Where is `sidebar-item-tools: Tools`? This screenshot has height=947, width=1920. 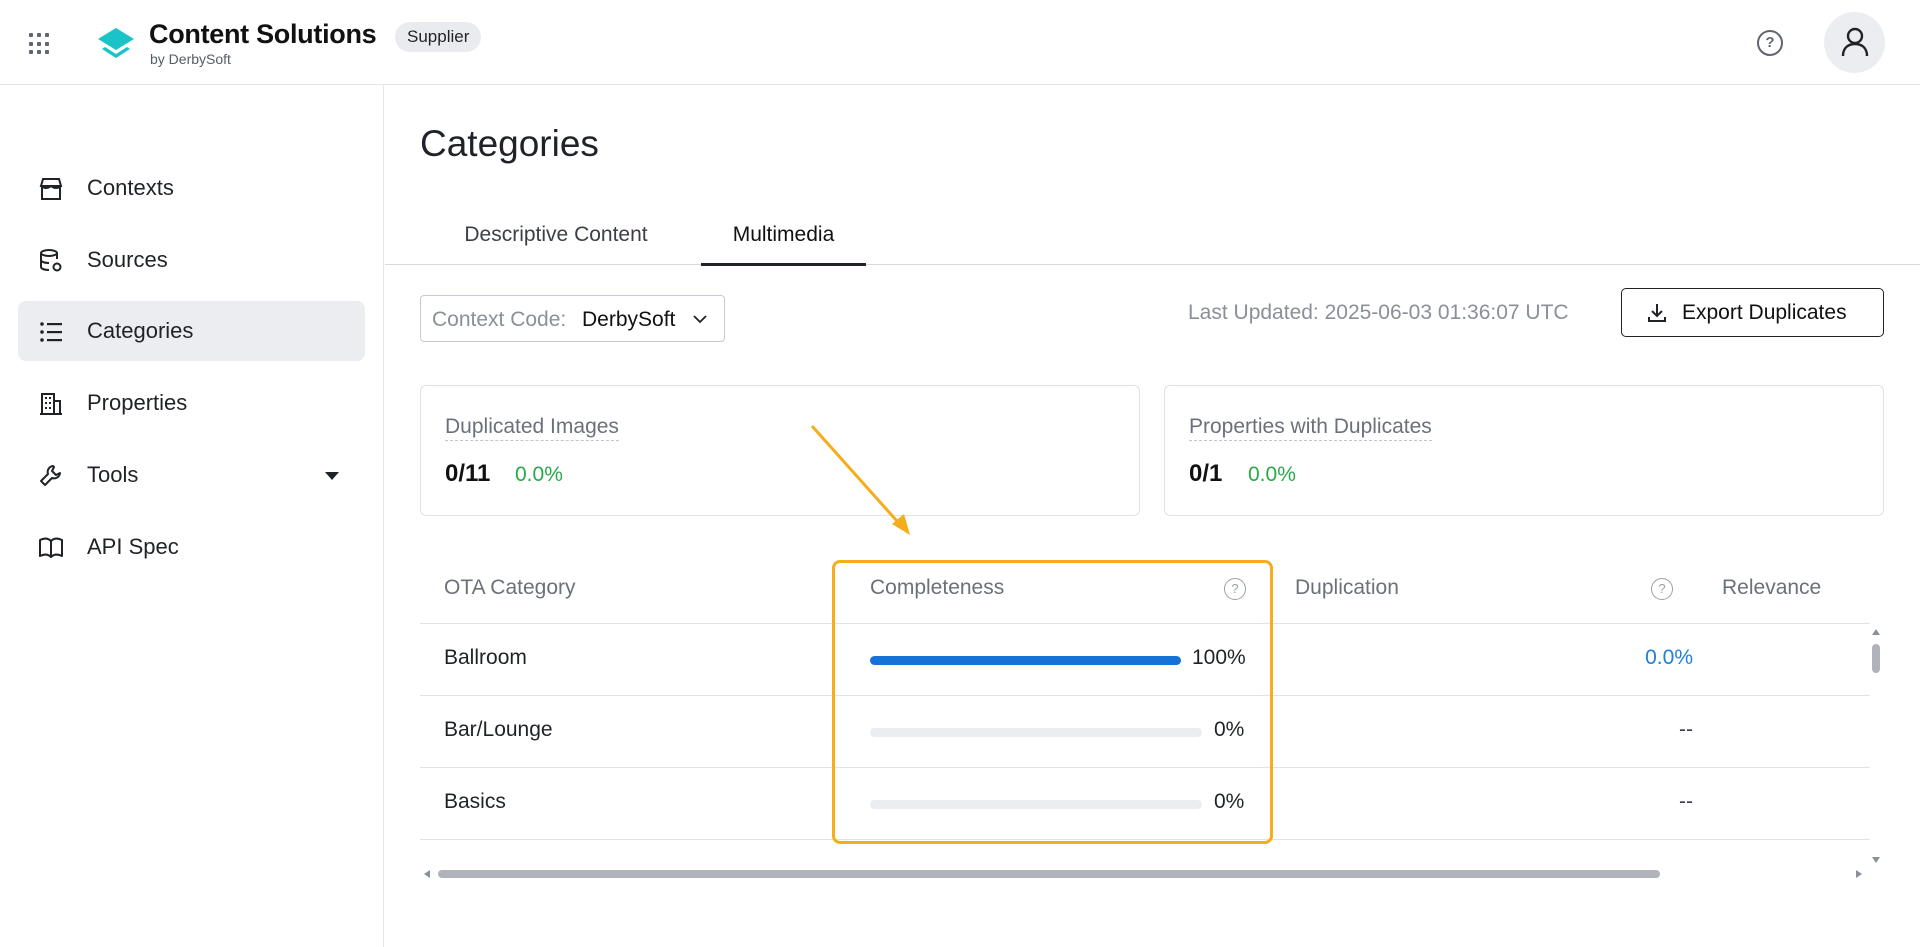 sidebar-item-tools: Tools is located at coordinates (191, 475).